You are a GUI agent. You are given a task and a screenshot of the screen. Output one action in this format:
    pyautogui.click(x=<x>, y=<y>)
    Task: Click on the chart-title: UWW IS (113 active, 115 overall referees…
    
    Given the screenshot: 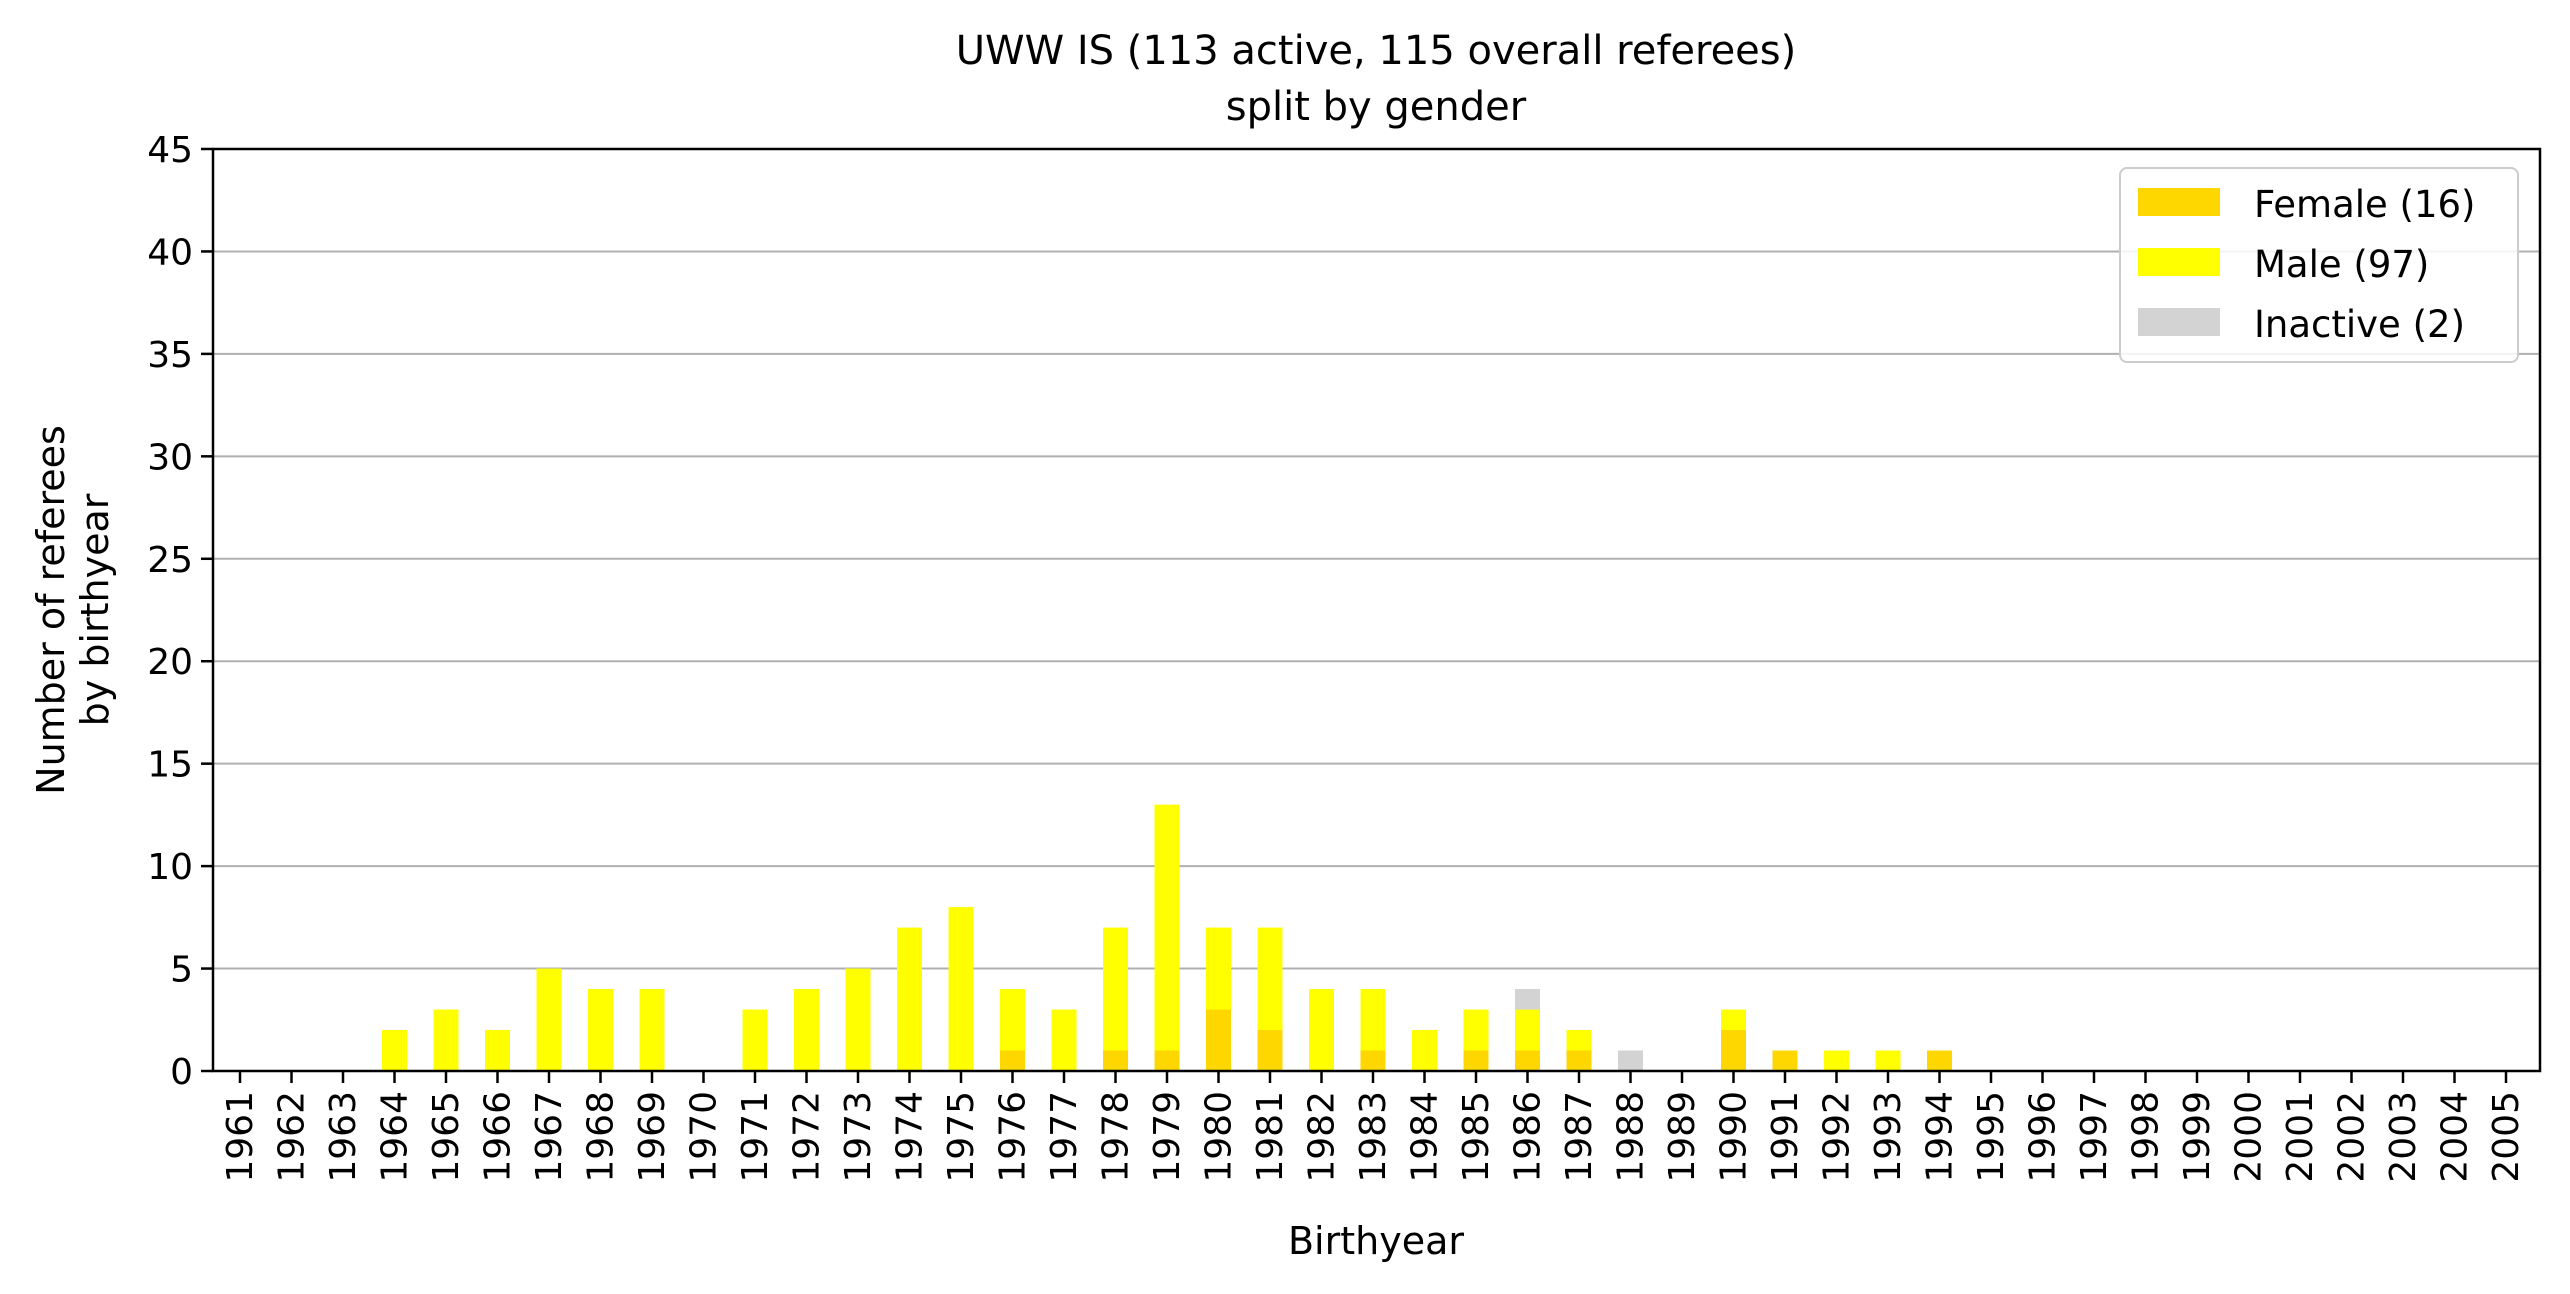 What is the action you would take?
    pyautogui.click(x=1376, y=51)
    